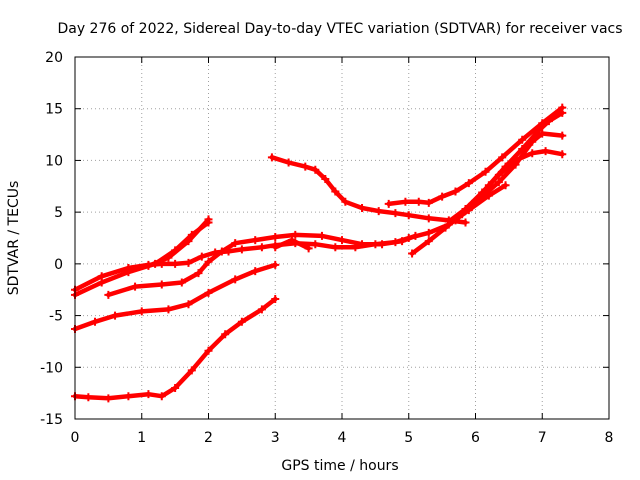  Describe the element at coordinates (75, 438) in the screenshot. I see `x-tick-label: 0` at that location.